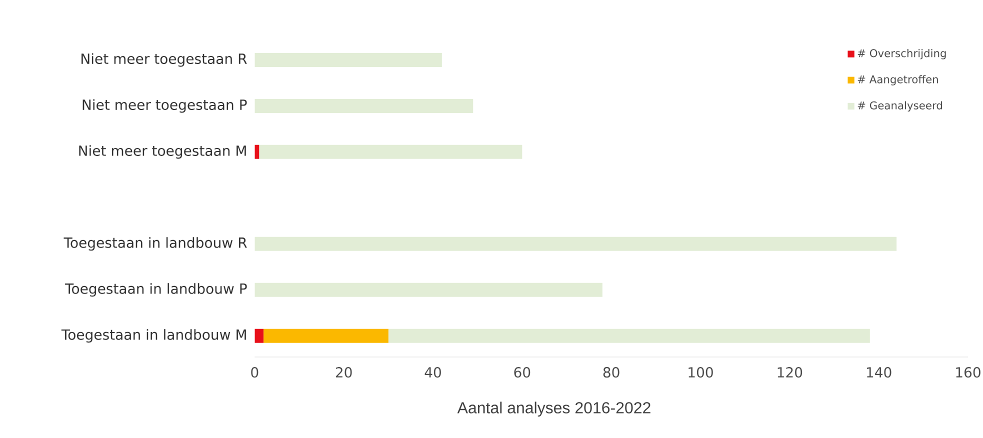 This screenshot has width=983, height=438. What do you see at coordinates (153, 336) in the screenshot?
I see `y-tick-label: Toegestaan in landbouw M` at bounding box center [153, 336].